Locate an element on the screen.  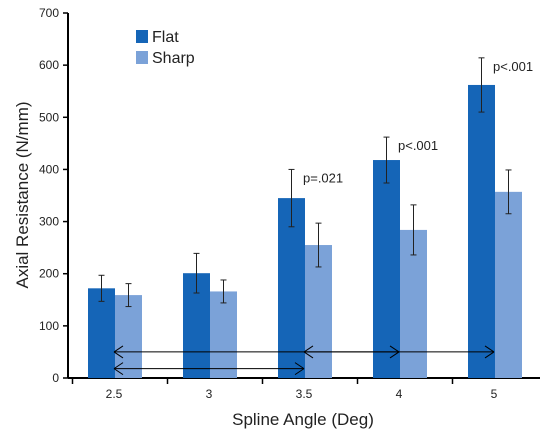
legend: Flat Sharp is located at coordinates (165, 48).